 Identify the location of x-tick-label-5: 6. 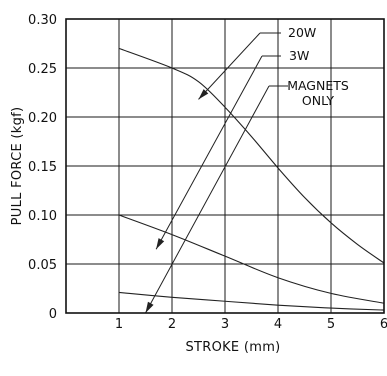
(383, 324).